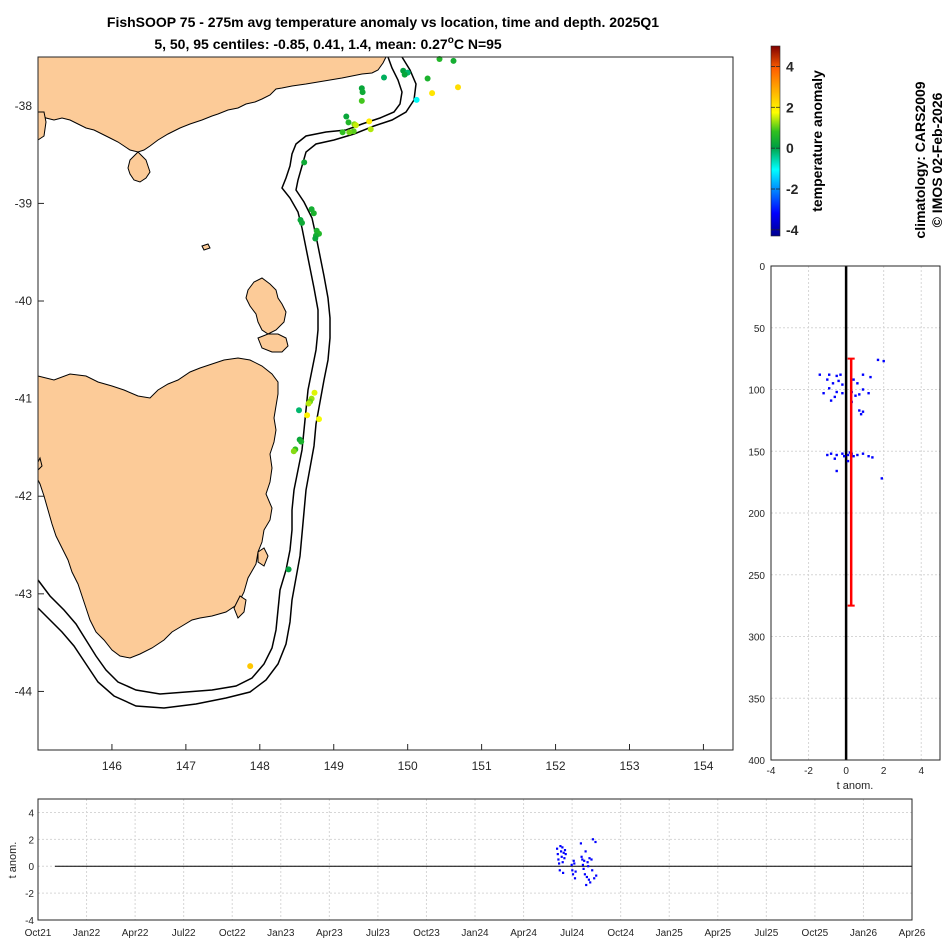 The image size is (950, 950). I want to click on profile-x-tick-labels: -4 -2 0 2 4, so click(846, 771).